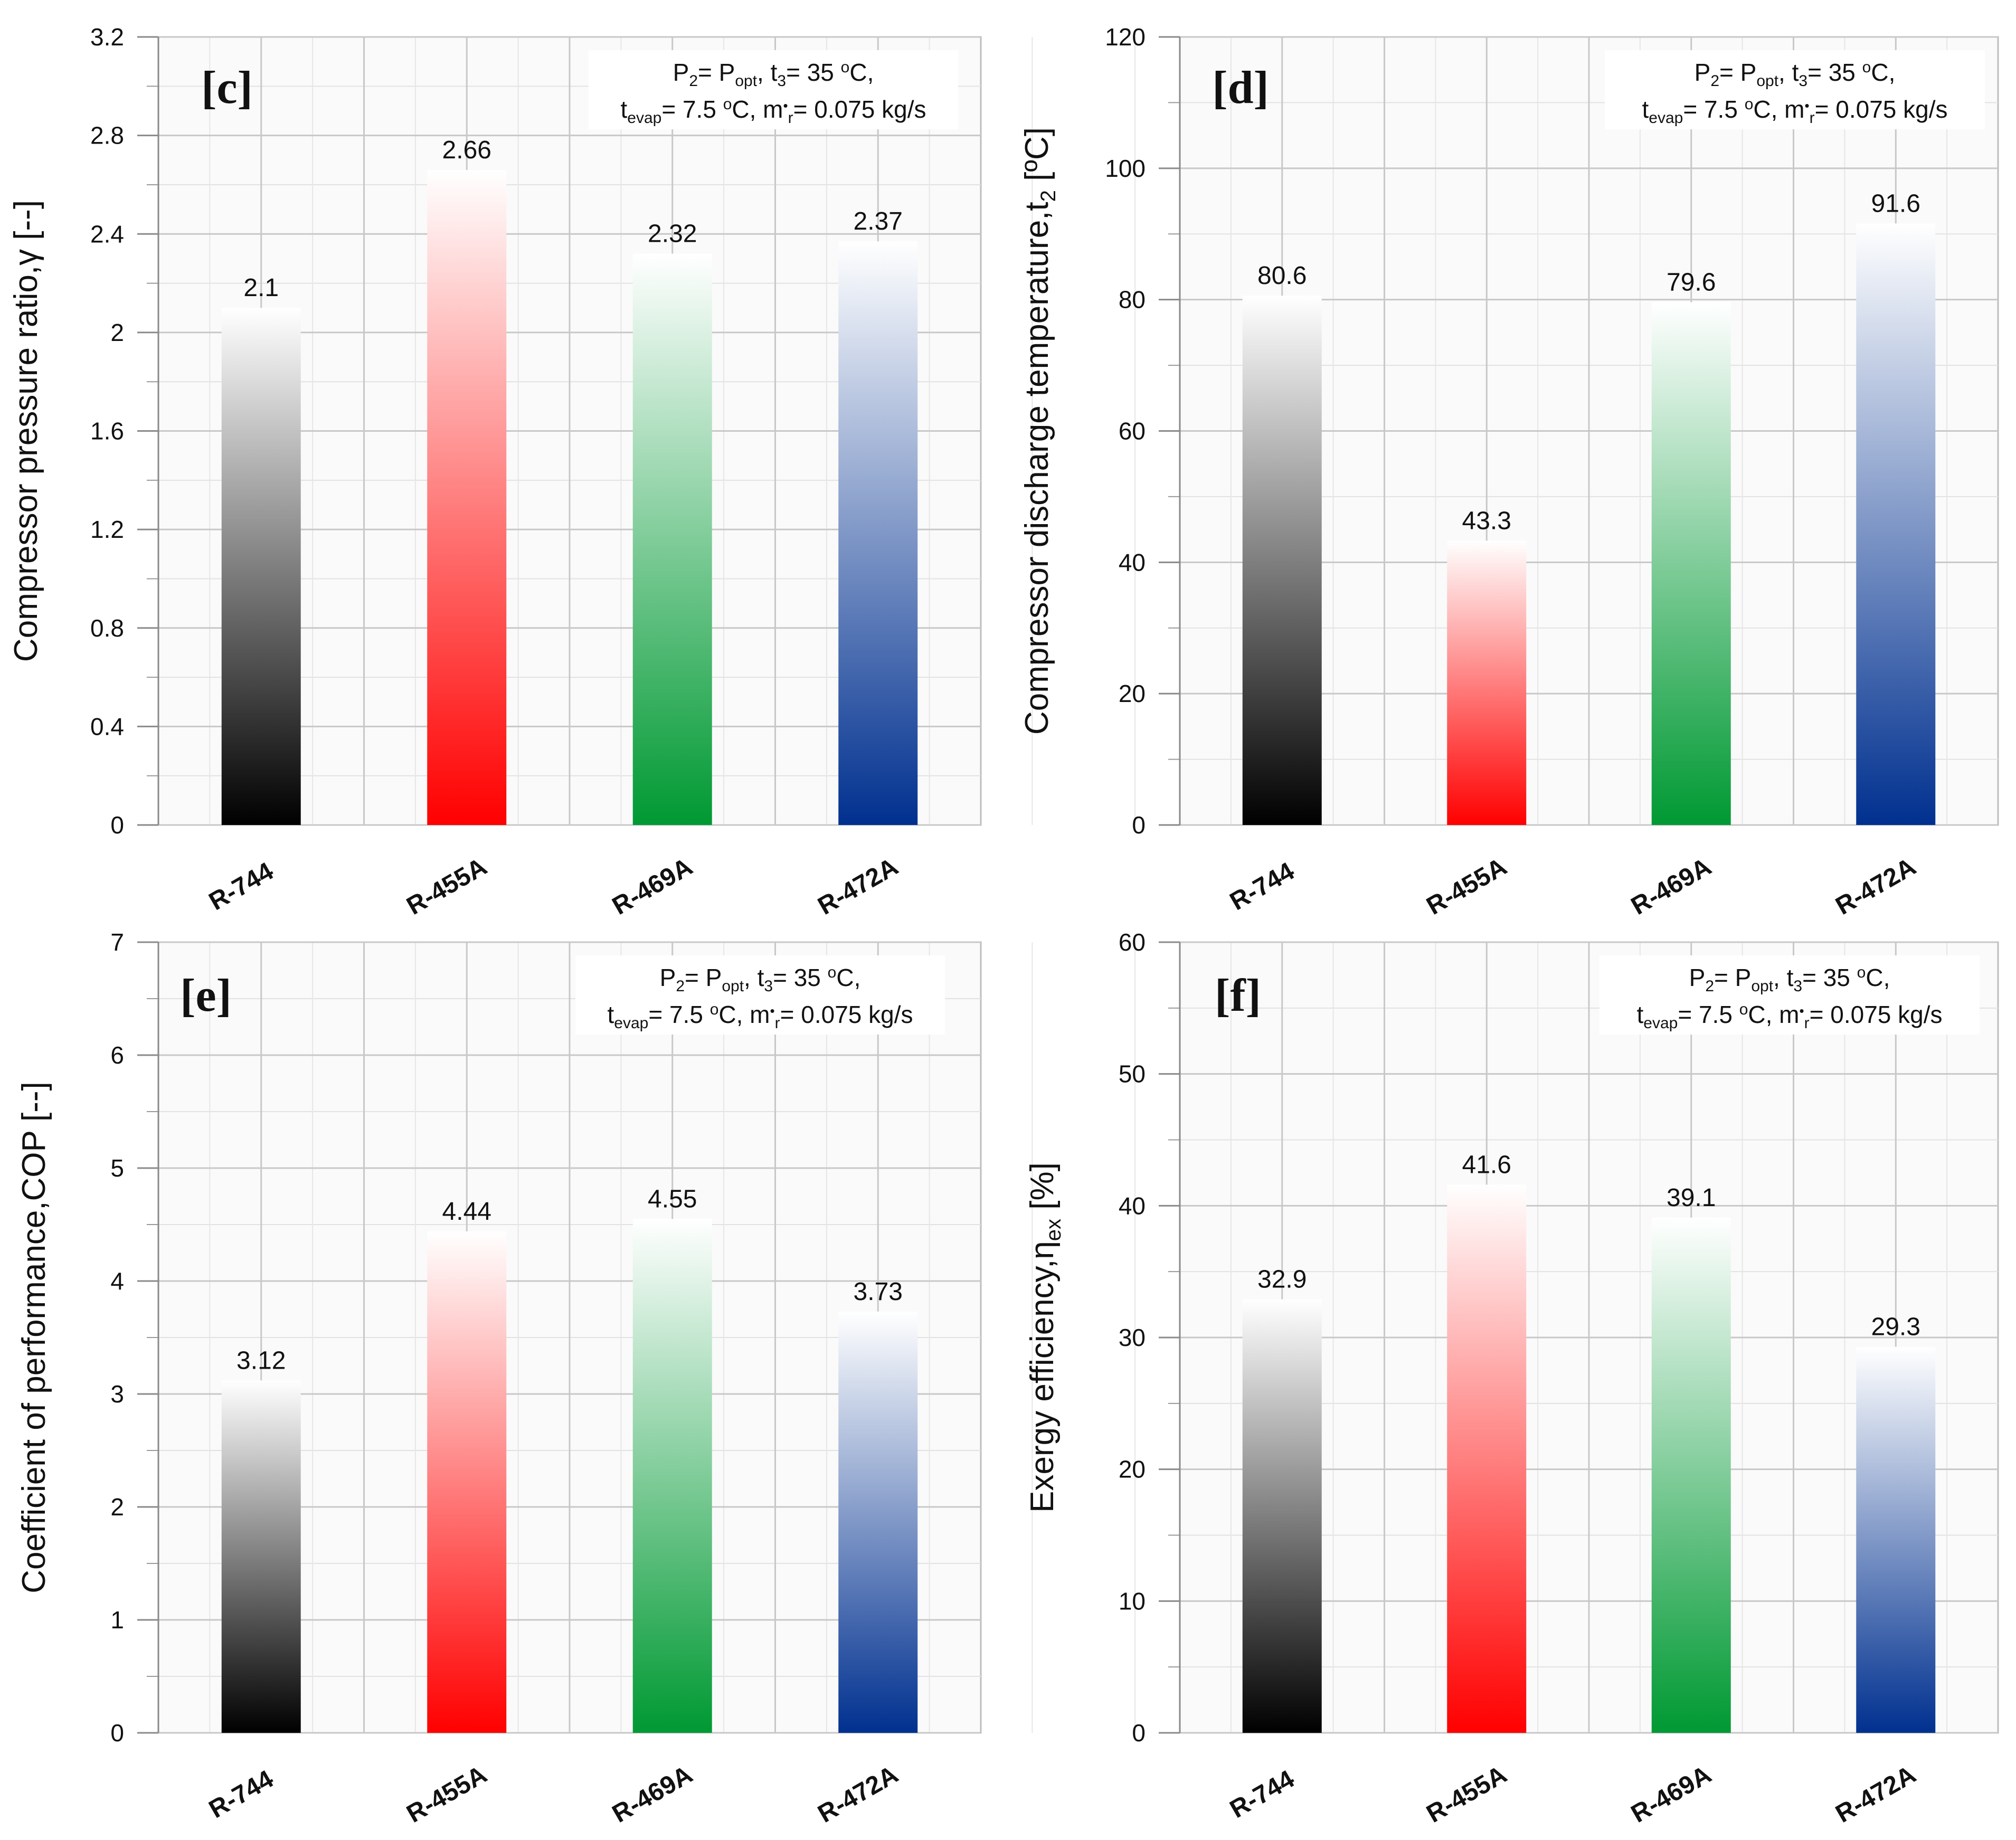  What do you see at coordinates (879, 1292) in the screenshot?
I see `data-label: 3.73` at bounding box center [879, 1292].